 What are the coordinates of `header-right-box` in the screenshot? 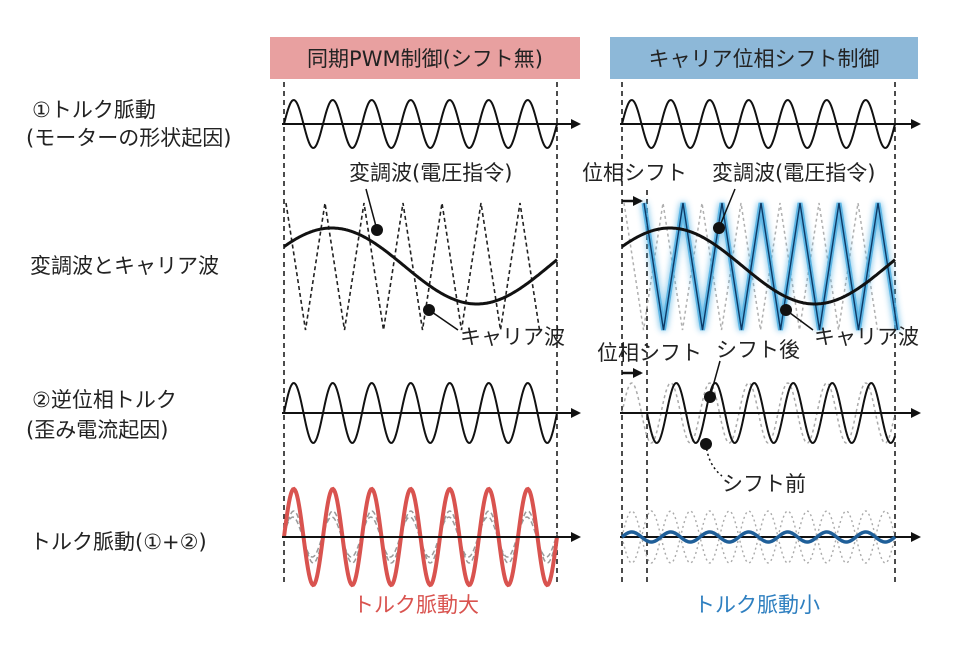 It's located at (764, 58).